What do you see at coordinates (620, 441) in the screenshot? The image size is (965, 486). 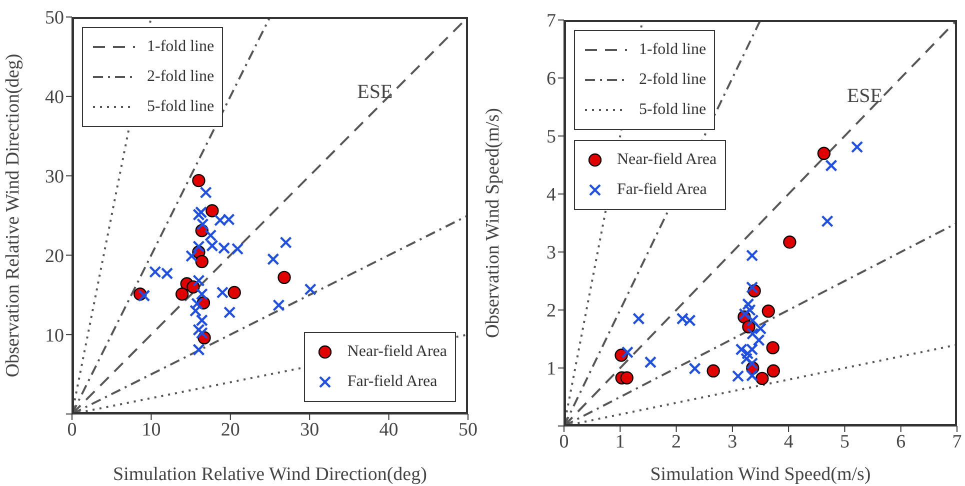 I see `x-tick-label: 1` at bounding box center [620, 441].